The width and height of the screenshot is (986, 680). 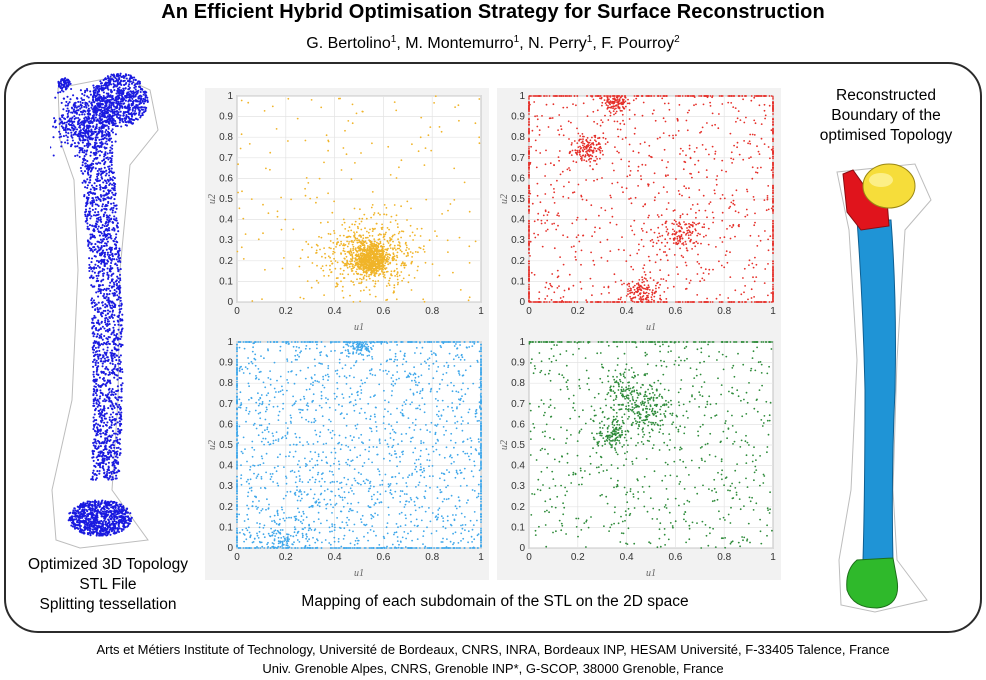 I want to click on condyle-surface, so click(x=872, y=583).